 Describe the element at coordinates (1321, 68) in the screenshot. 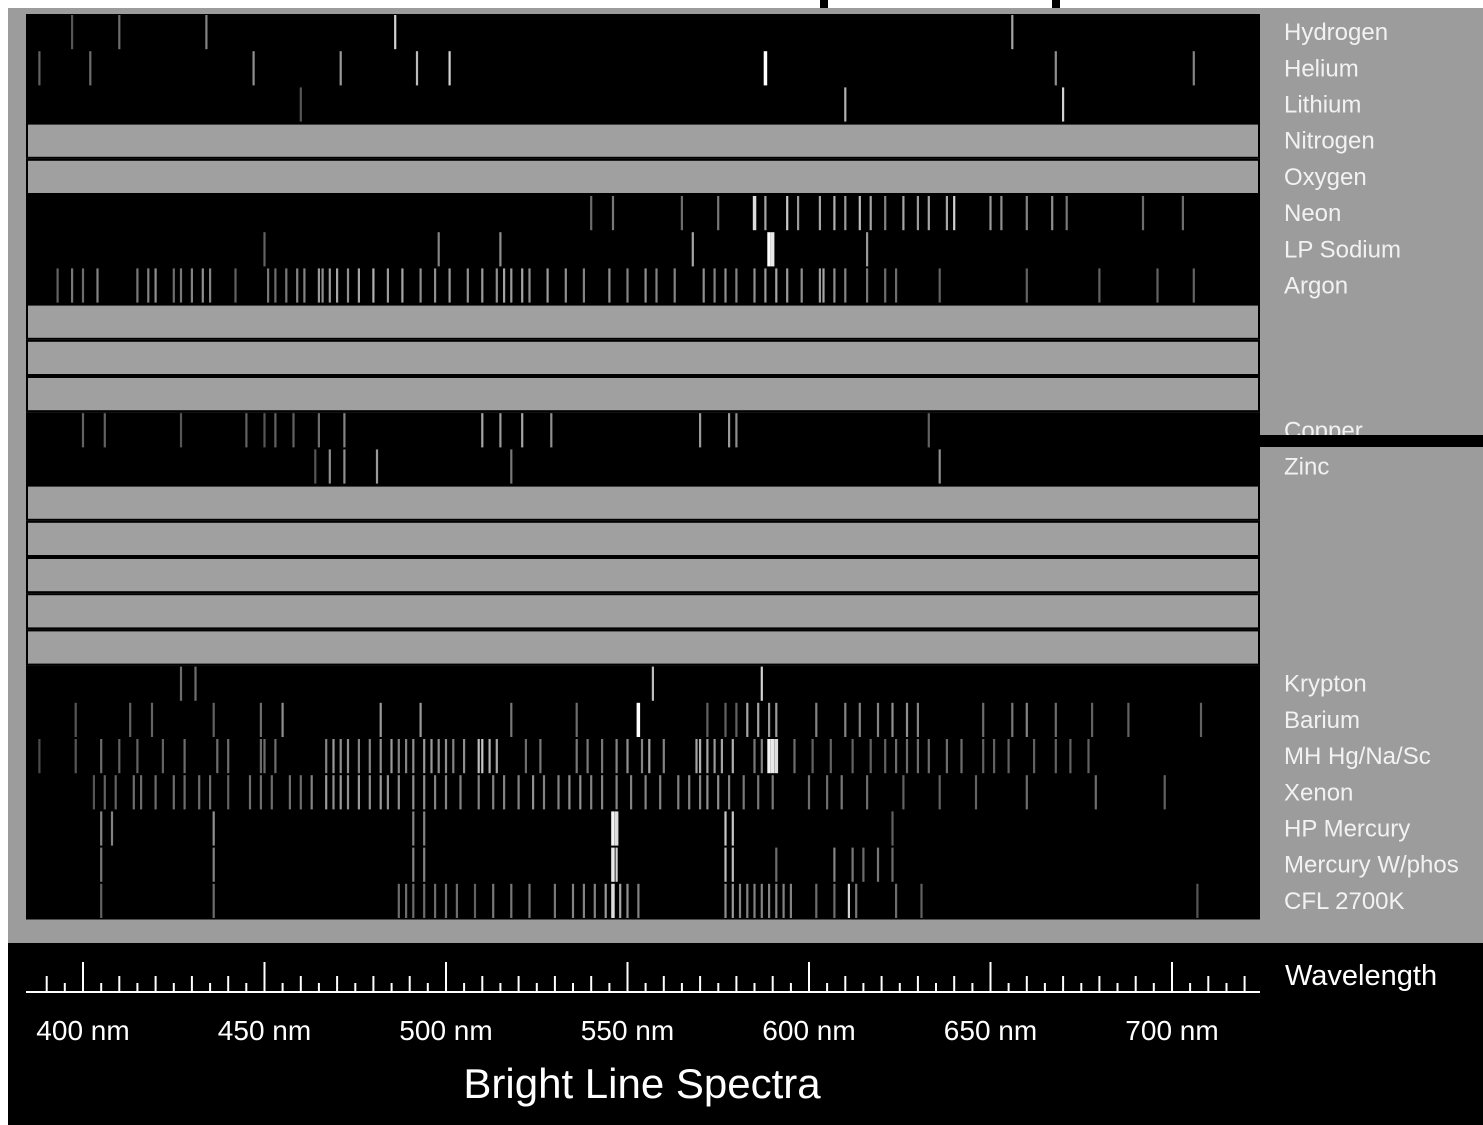

I see `row-label: Helium` at that location.